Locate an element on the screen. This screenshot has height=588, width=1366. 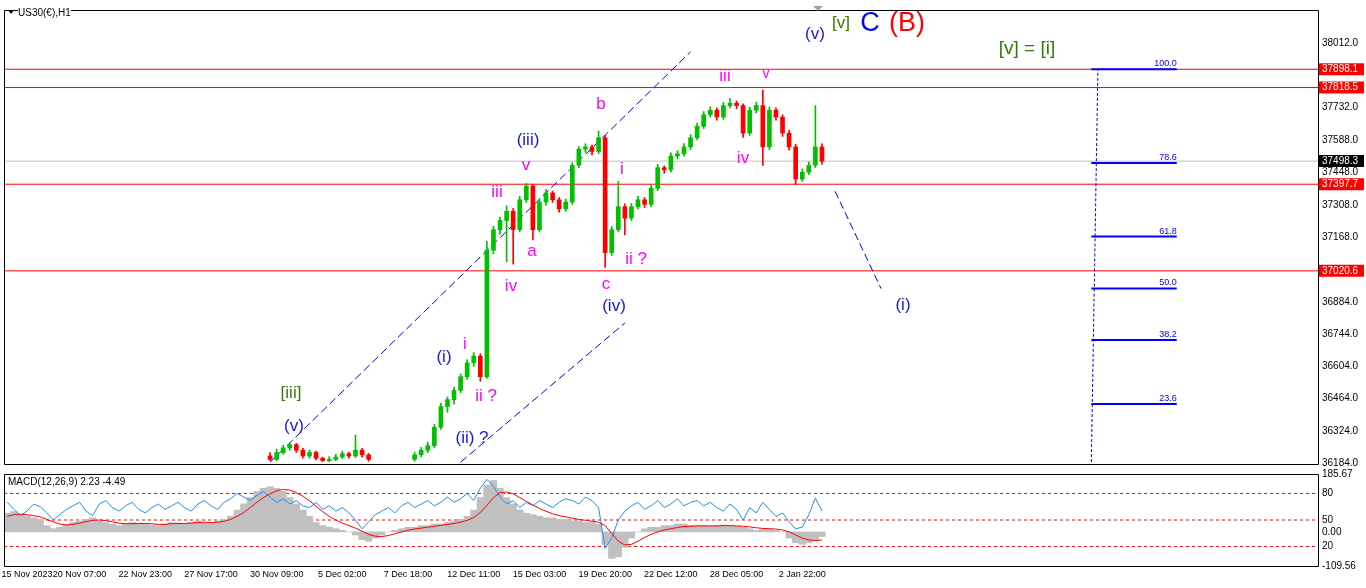
y2-tick-label: 20 is located at coordinates (1328, 546).